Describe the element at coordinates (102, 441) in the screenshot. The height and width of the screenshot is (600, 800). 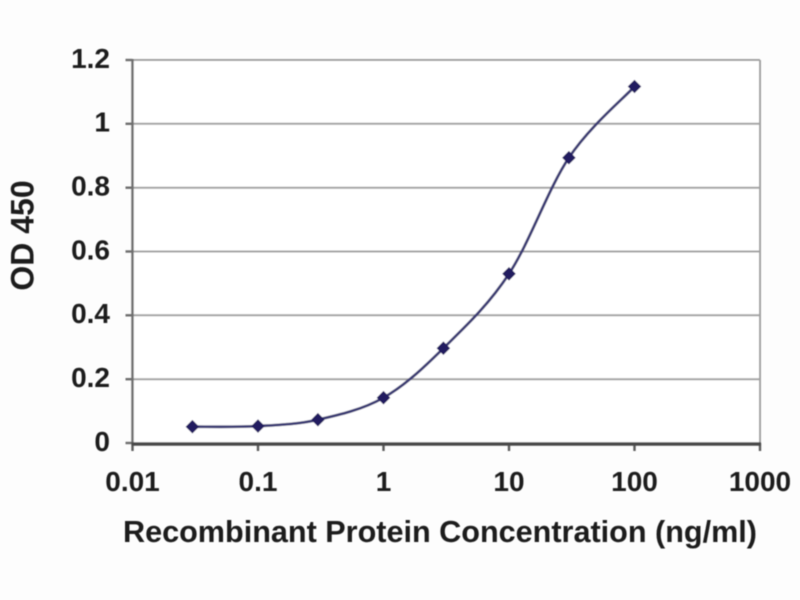
I see `svg-text: 0` at that location.